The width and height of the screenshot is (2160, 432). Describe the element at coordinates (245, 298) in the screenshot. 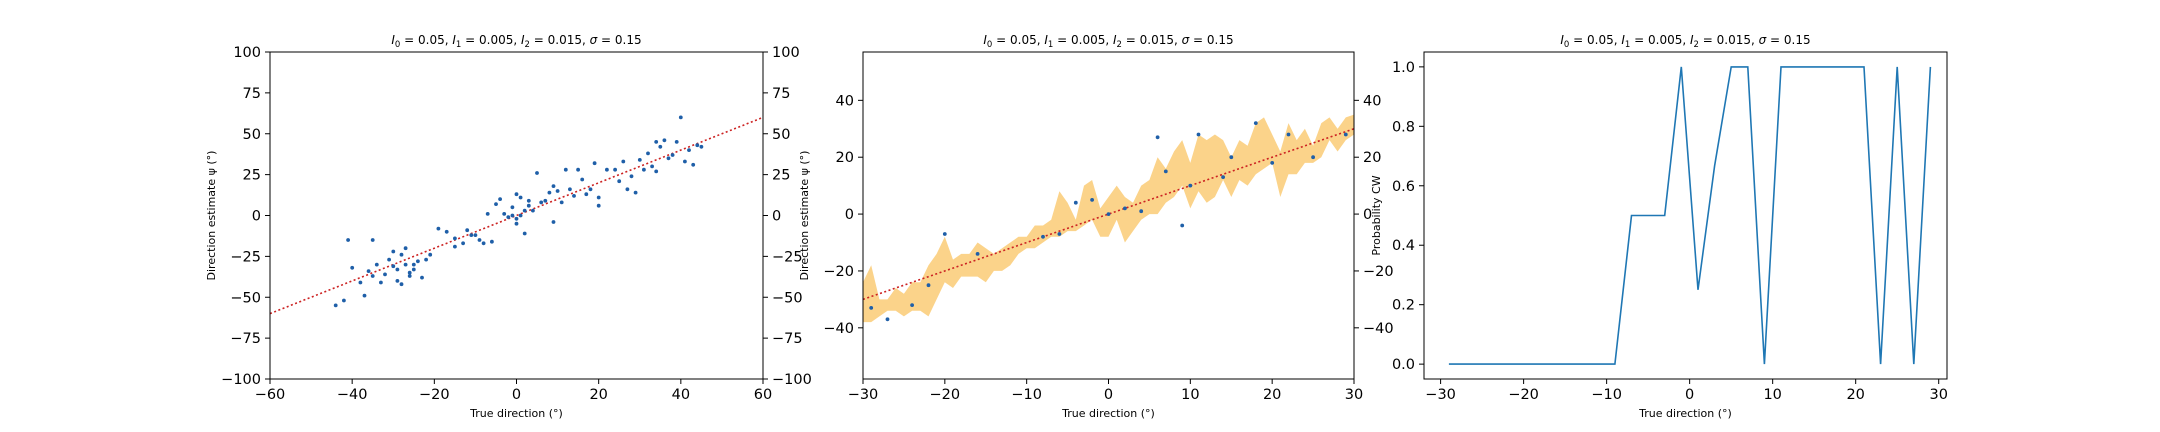

I see `y-tick-label: −50` at that location.